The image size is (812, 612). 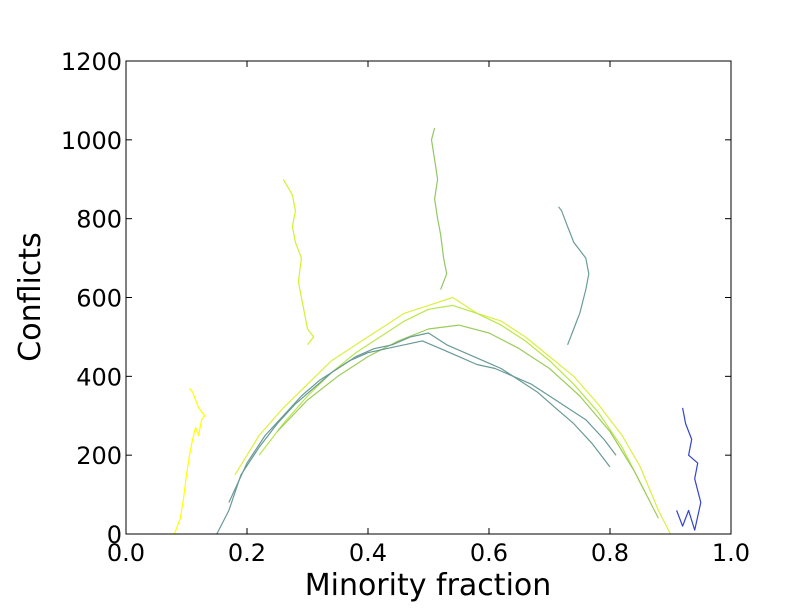 What do you see at coordinates (610, 553) in the screenshot?
I see `x-tick-label: 0.8` at bounding box center [610, 553].